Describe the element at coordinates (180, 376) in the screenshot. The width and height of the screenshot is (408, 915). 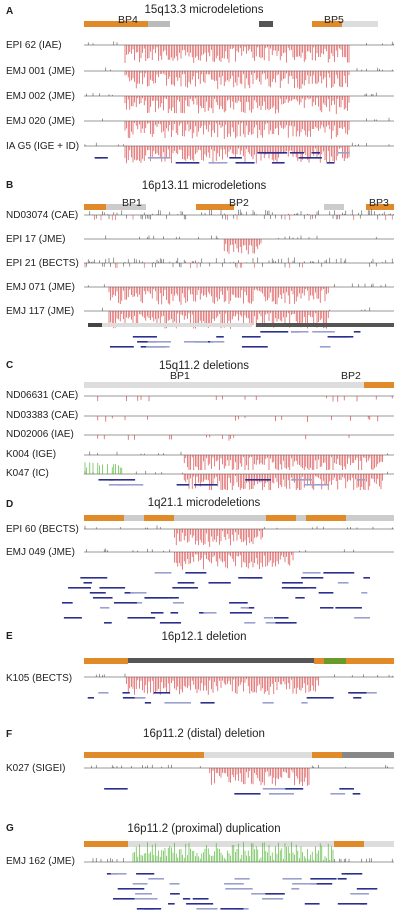
I see `breakpoint-label: BP1` at that location.